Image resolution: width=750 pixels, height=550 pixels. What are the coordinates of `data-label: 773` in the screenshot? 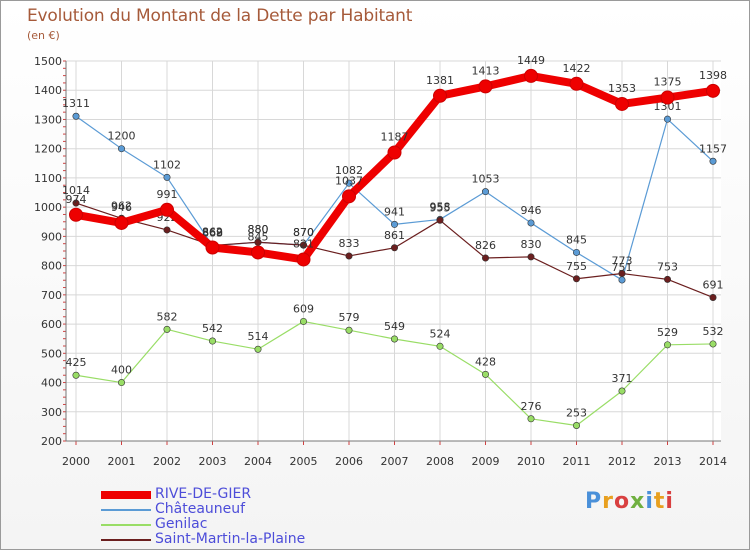 It's located at (622, 261).